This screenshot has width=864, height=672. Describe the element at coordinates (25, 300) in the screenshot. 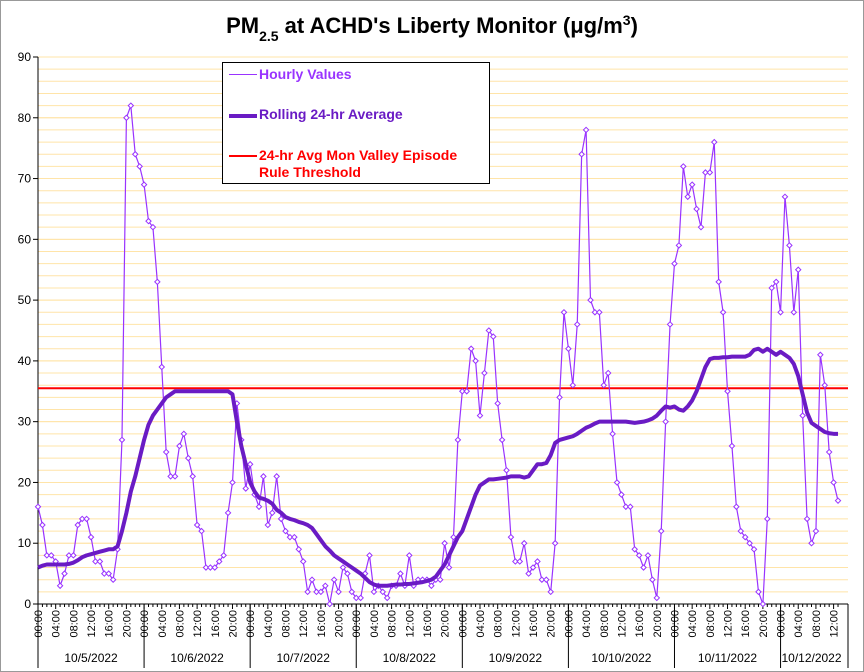

I see `y-tick-label: 50` at that location.